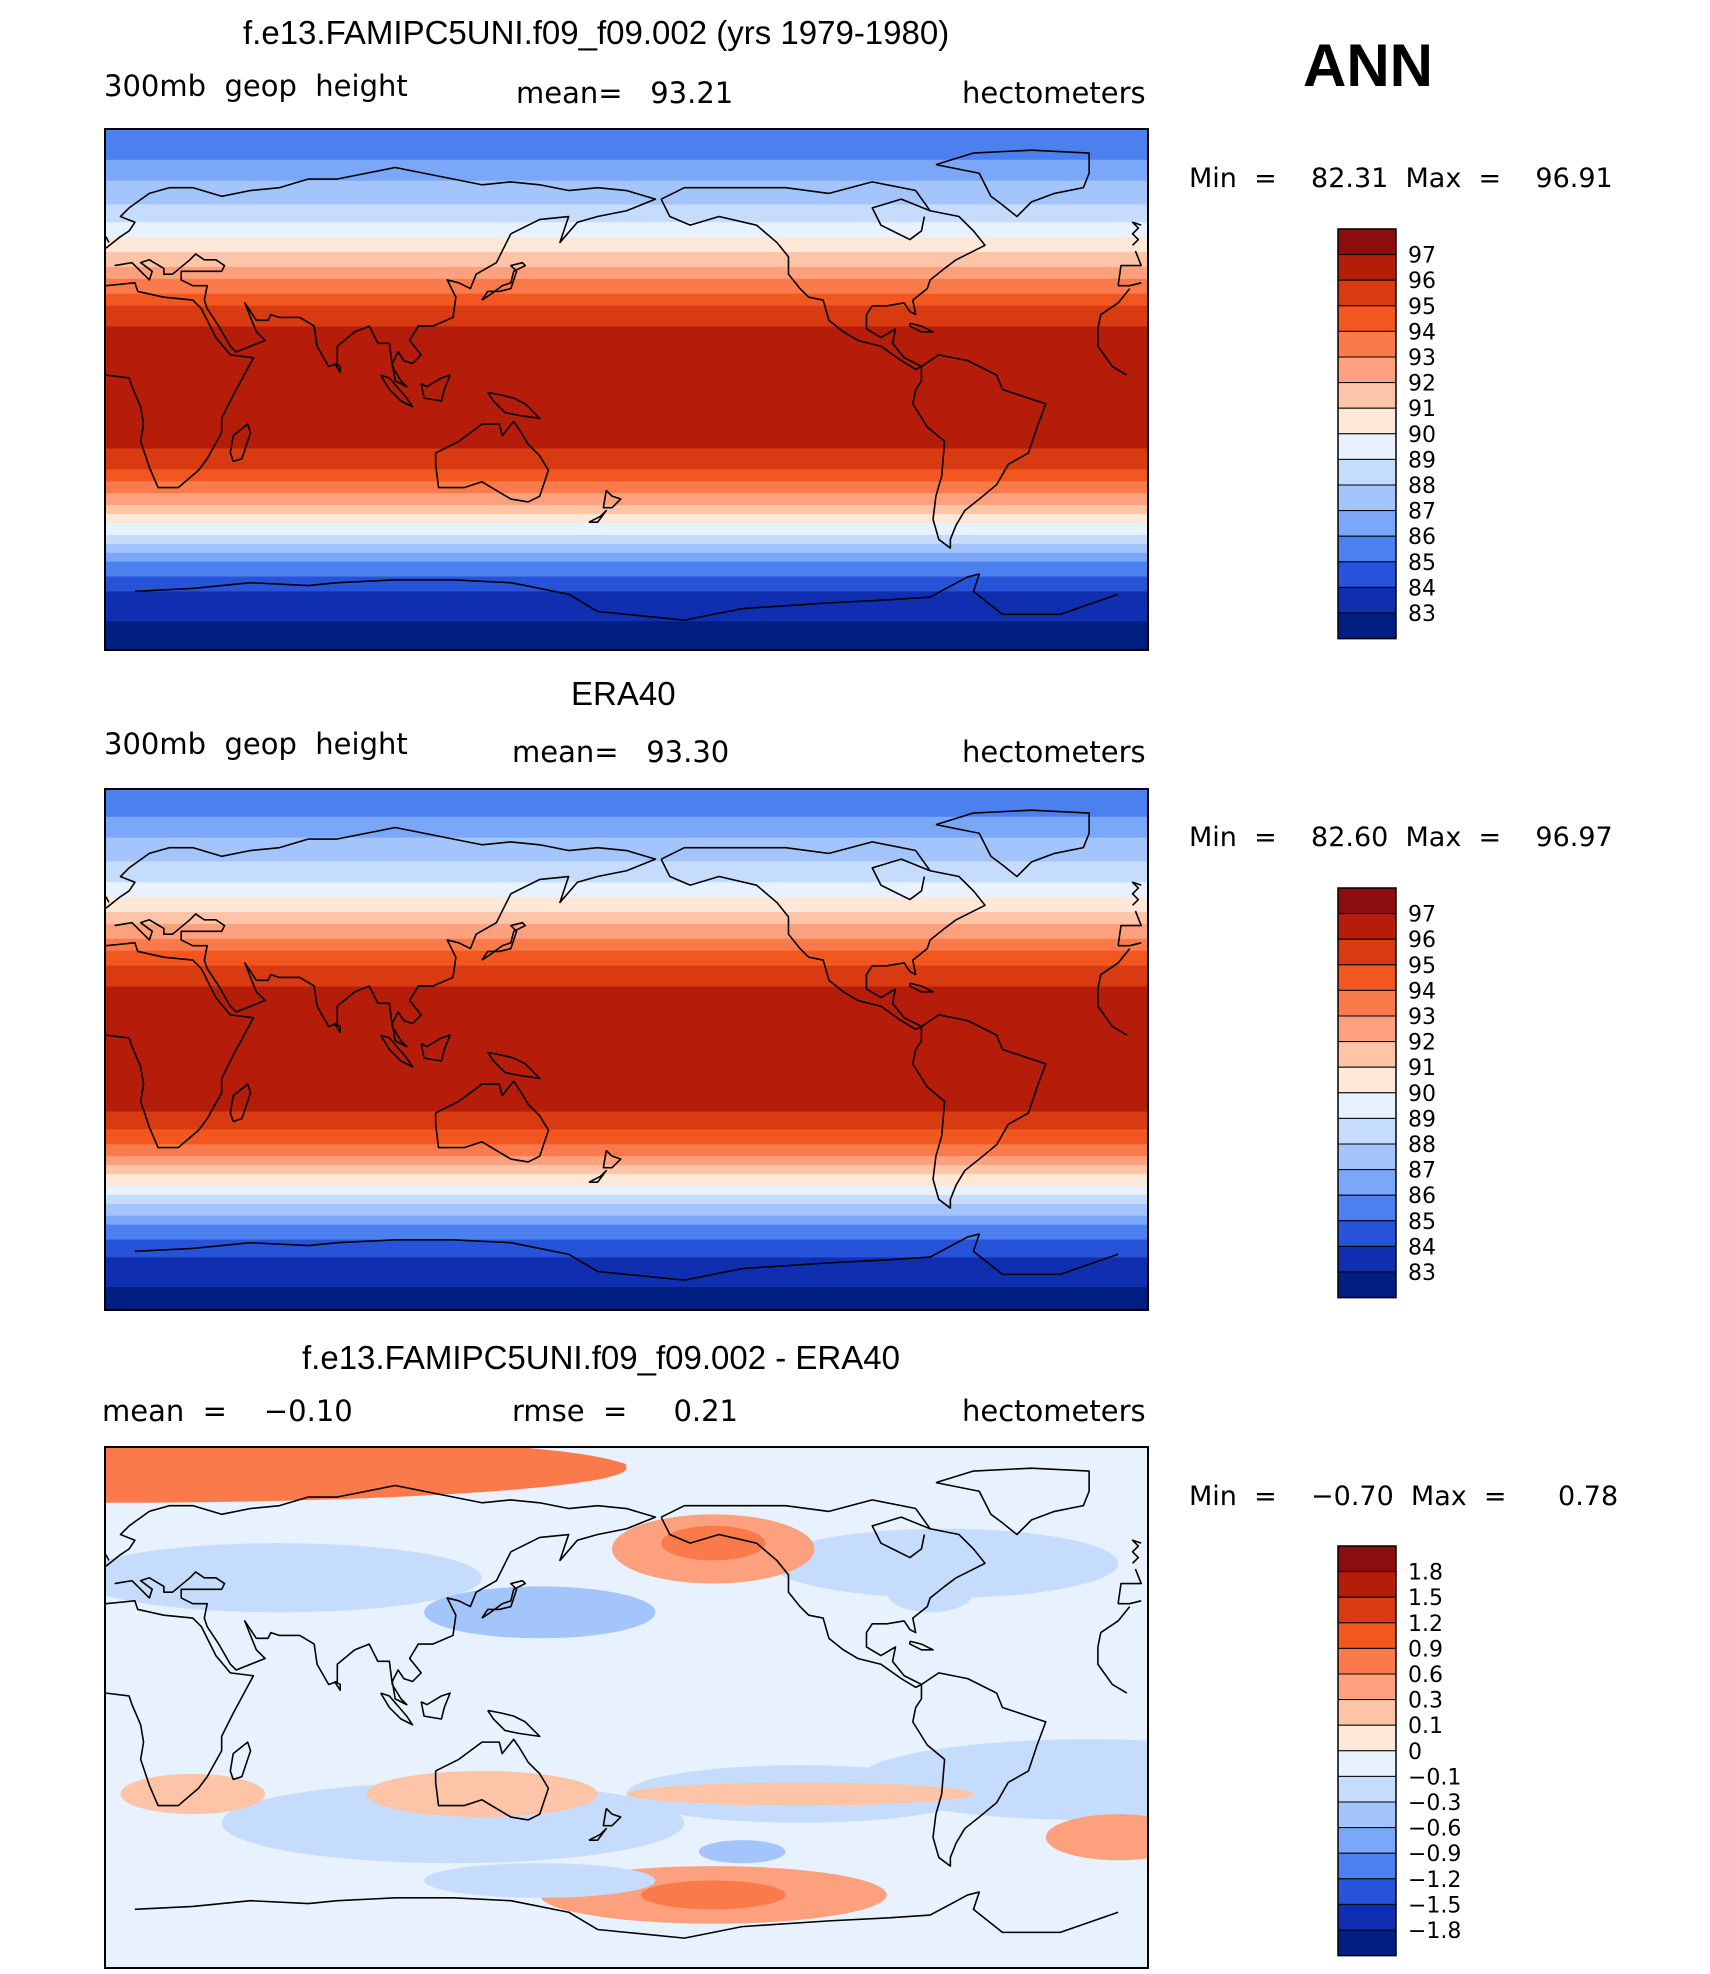  What do you see at coordinates (1422, 1196) in the screenshot?
I see `colorbar-label: 86` at bounding box center [1422, 1196].